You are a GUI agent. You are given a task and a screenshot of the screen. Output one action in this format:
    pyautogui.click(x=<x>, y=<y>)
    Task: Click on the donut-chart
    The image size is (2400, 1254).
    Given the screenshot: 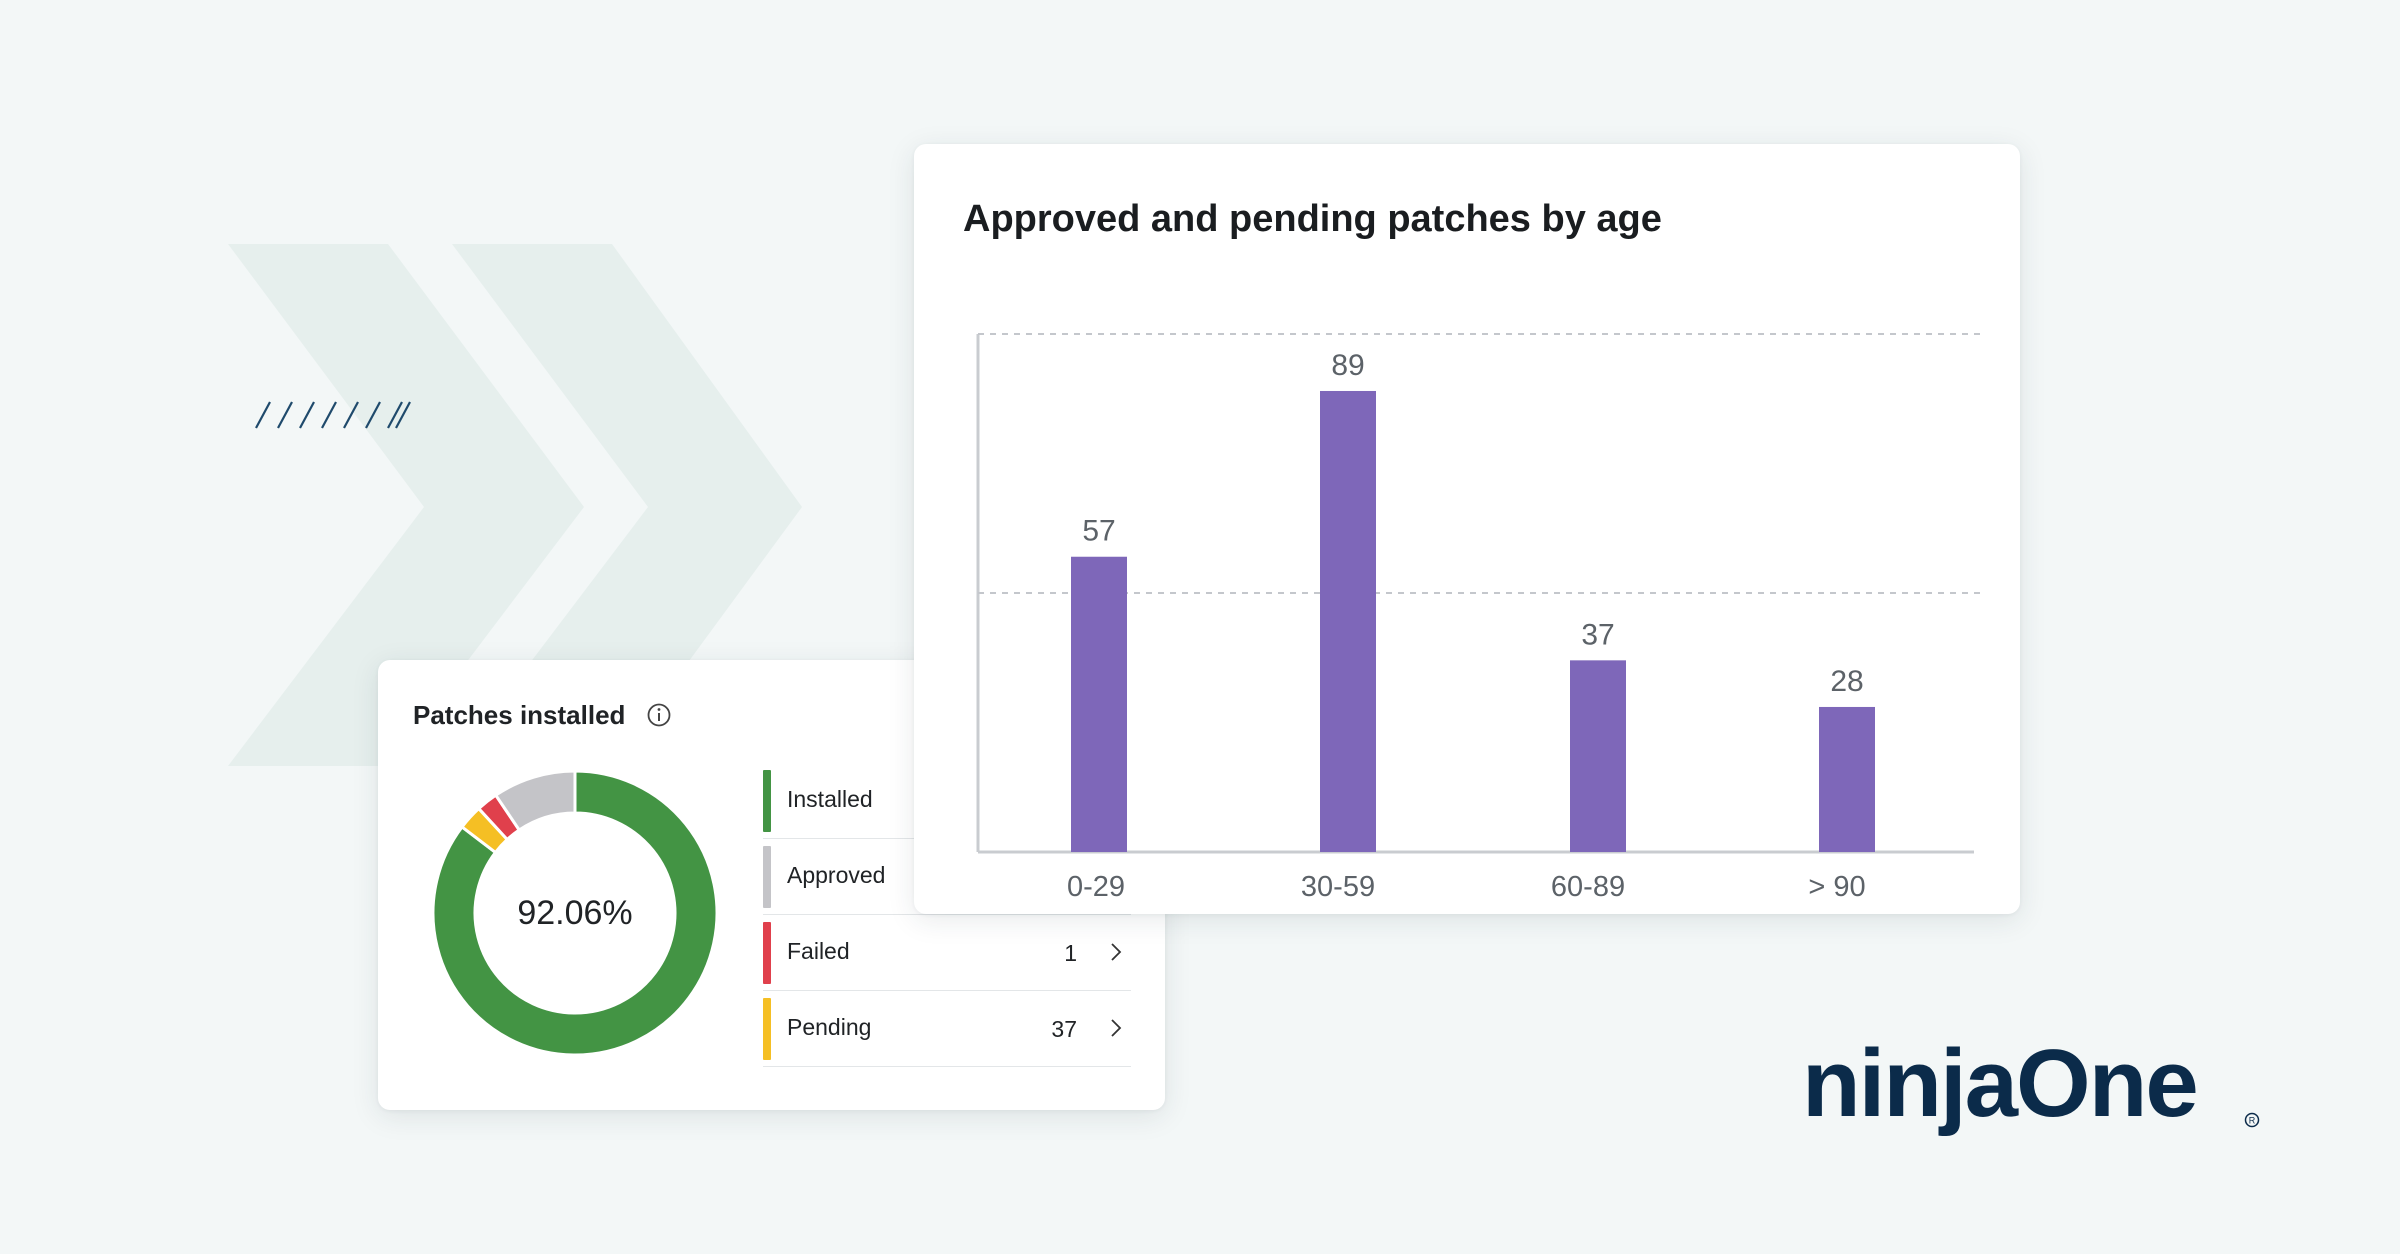 What is the action you would take?
    pyautogui.click(x=575, y=913)
    